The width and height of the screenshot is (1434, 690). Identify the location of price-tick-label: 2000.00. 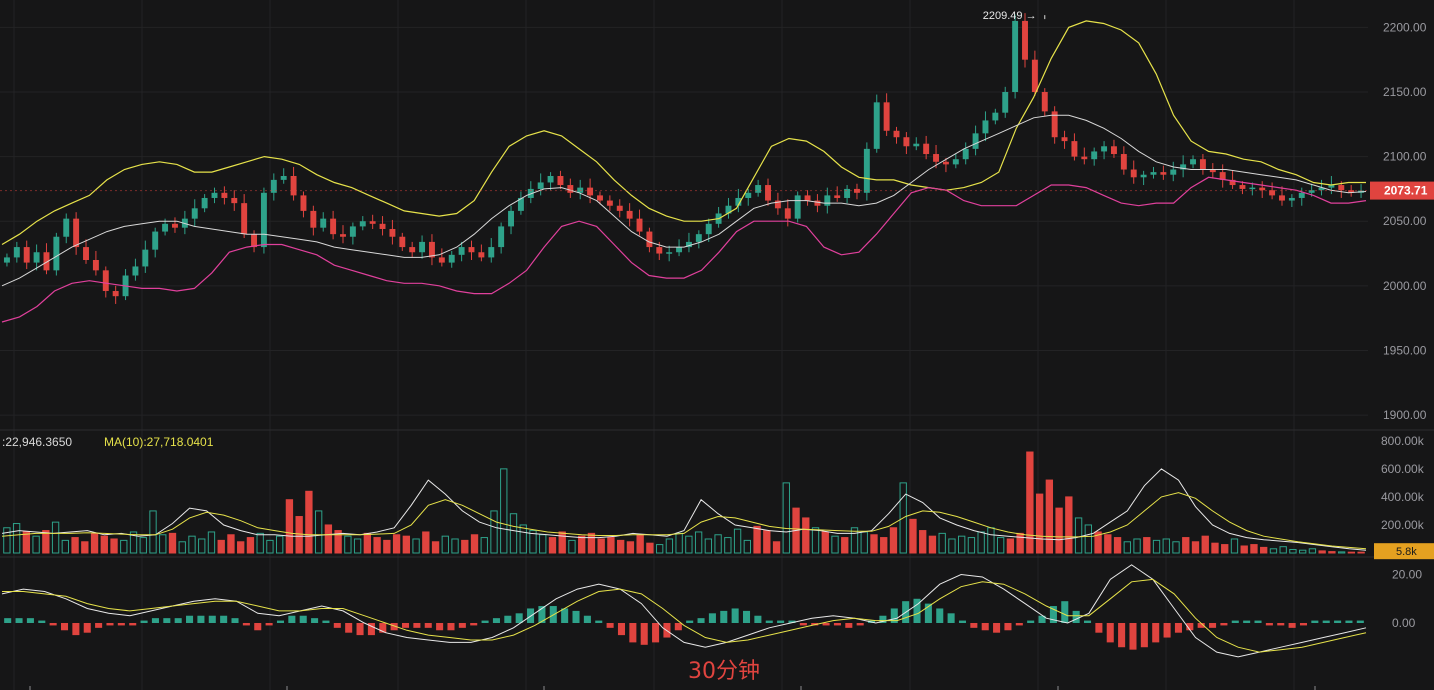
(1405, 286).